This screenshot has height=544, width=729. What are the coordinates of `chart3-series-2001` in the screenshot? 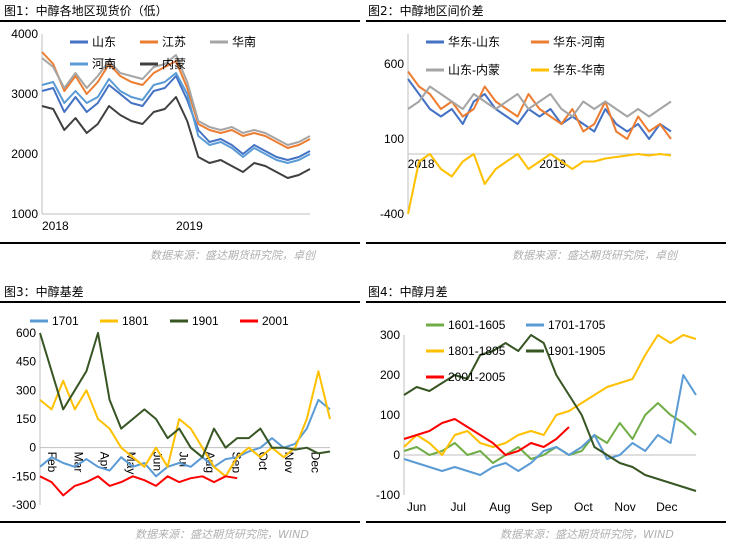 It's located at (138, 486).